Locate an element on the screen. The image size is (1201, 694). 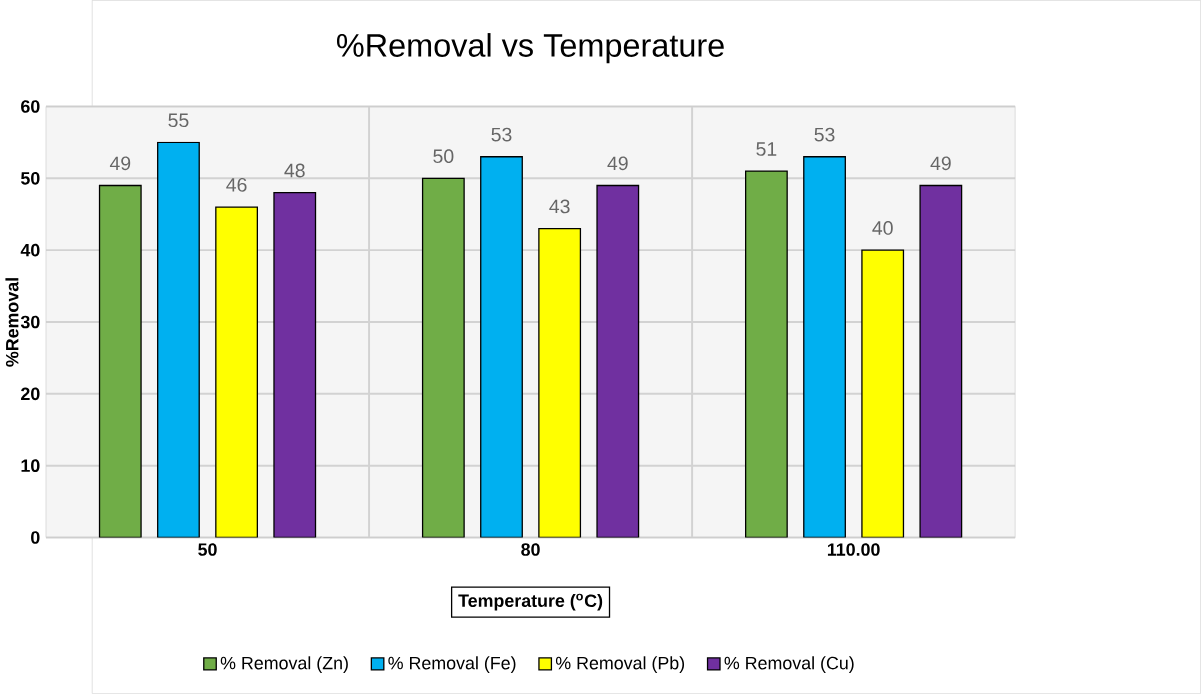
legend-label: % Removal (Fe) is located at coordinates (452, 664).